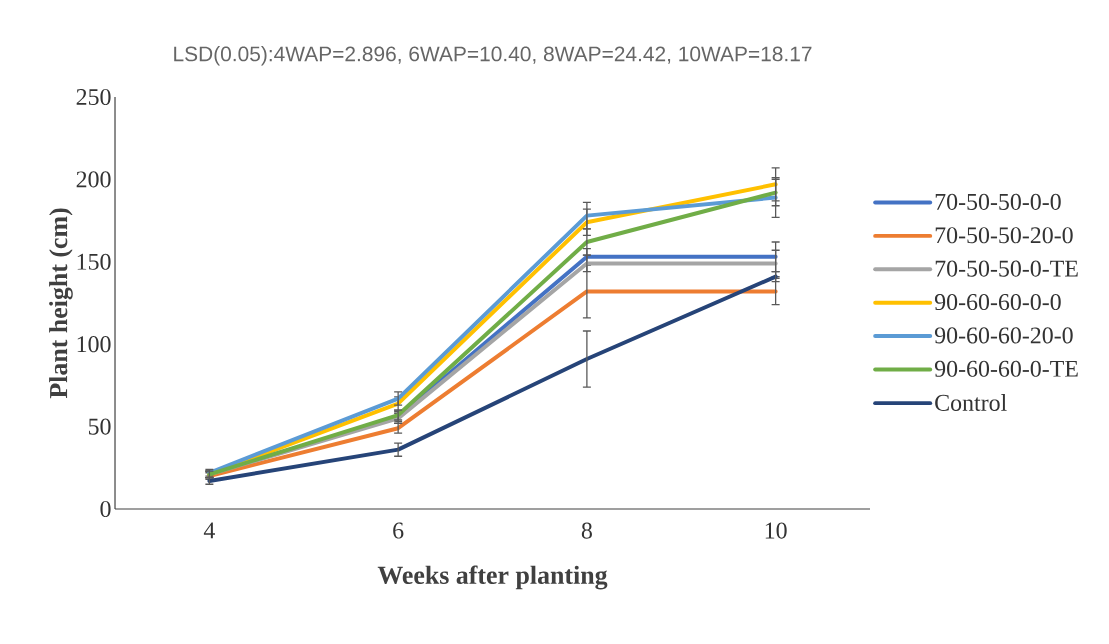 The image size is (1109, 644). Describe the element at coordinates (1006, 268) in the screenshot. I see `legend-label: 70-50-50-0-TE` at that location.